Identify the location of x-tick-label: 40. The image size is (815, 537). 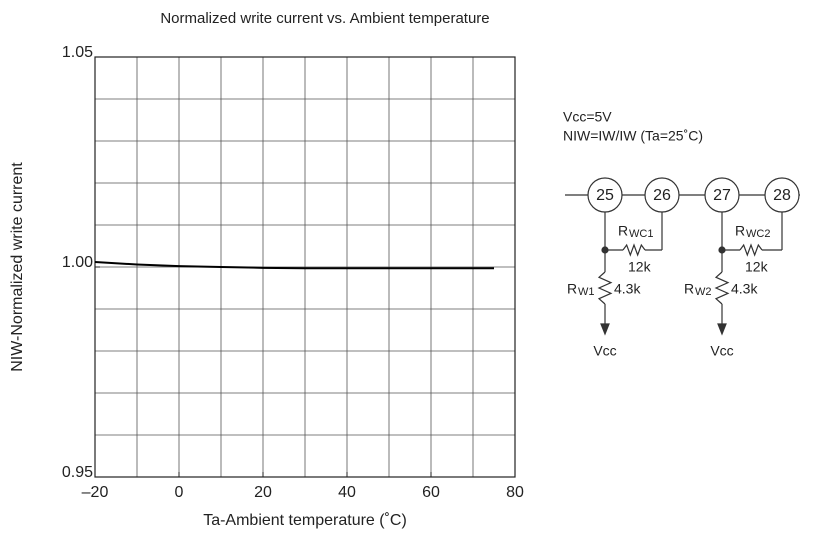
(347, 492).